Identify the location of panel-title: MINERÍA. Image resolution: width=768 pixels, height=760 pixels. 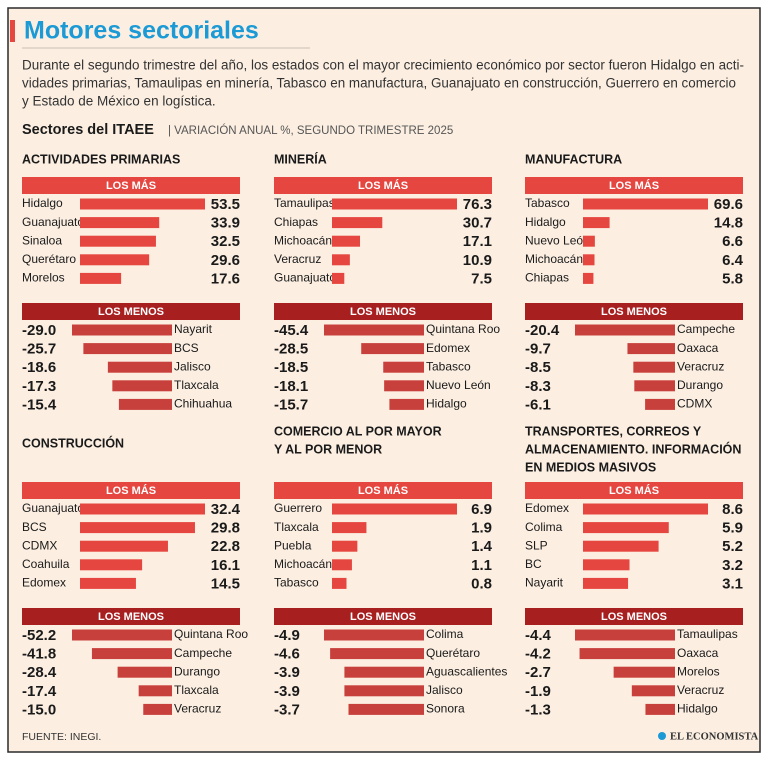
(300, 158).